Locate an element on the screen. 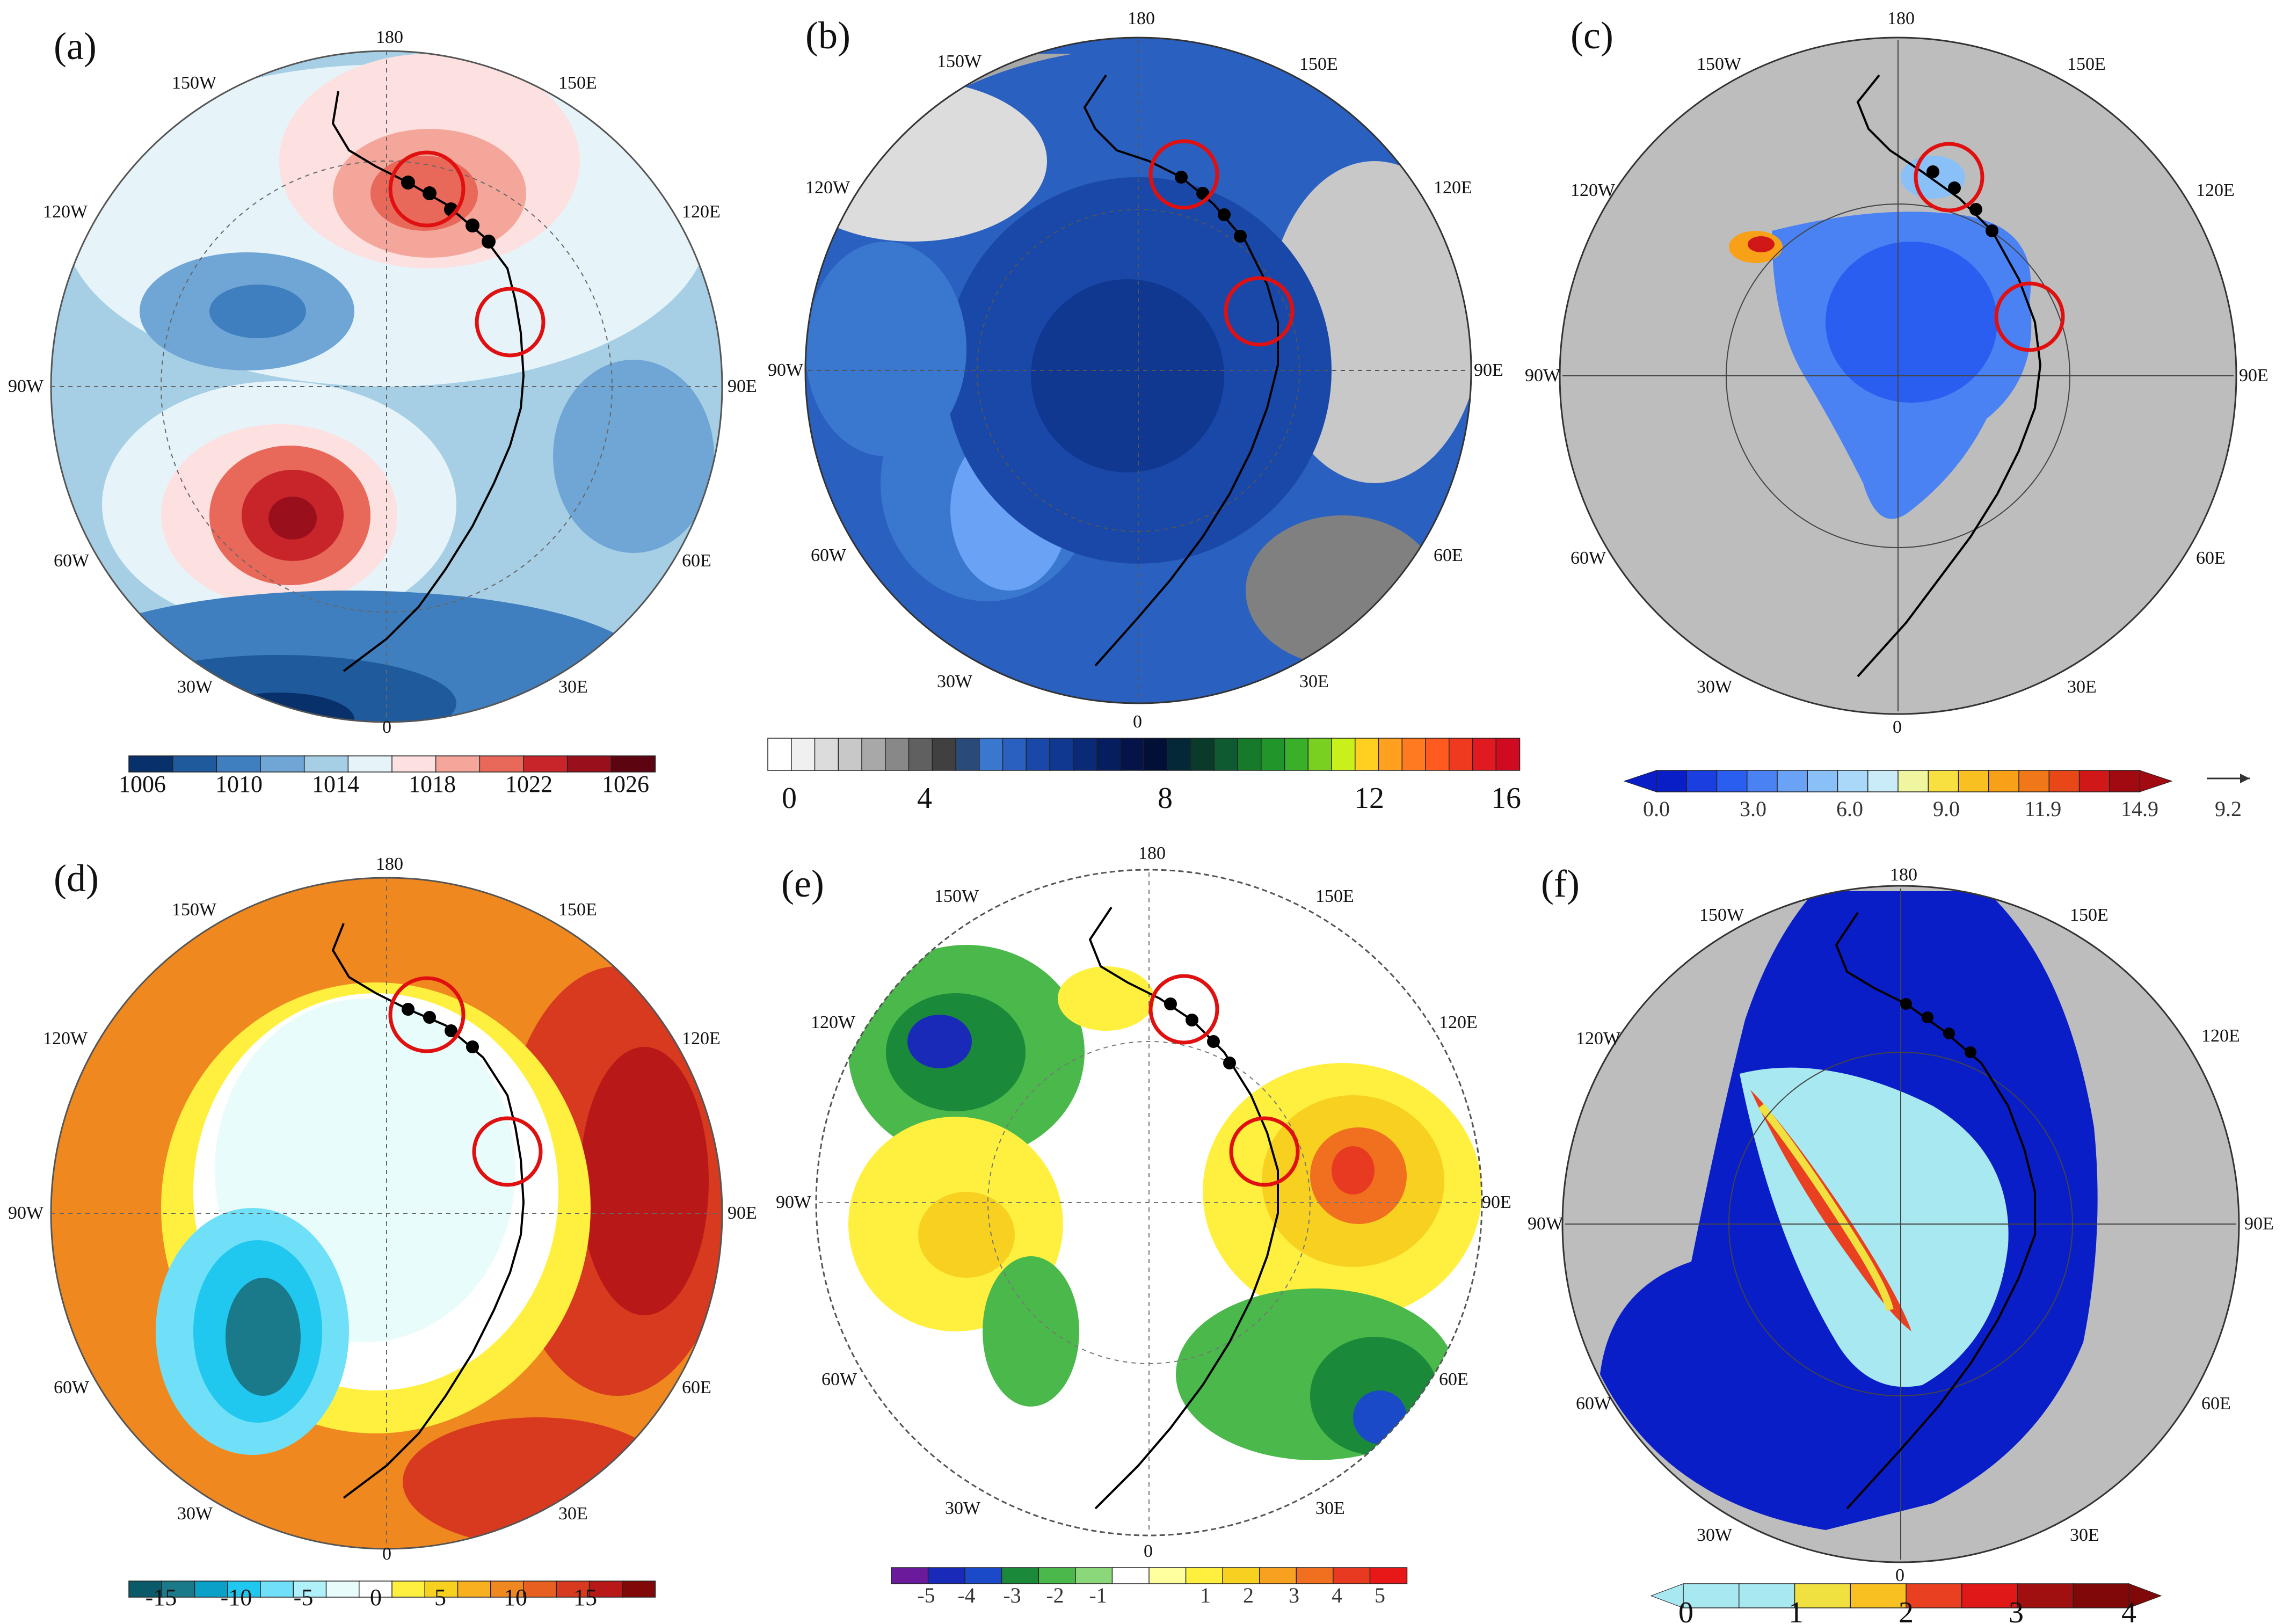 This screenshot has width=2283, height=1624. svg-text: 5 is located at coordinates (1380, 1595).